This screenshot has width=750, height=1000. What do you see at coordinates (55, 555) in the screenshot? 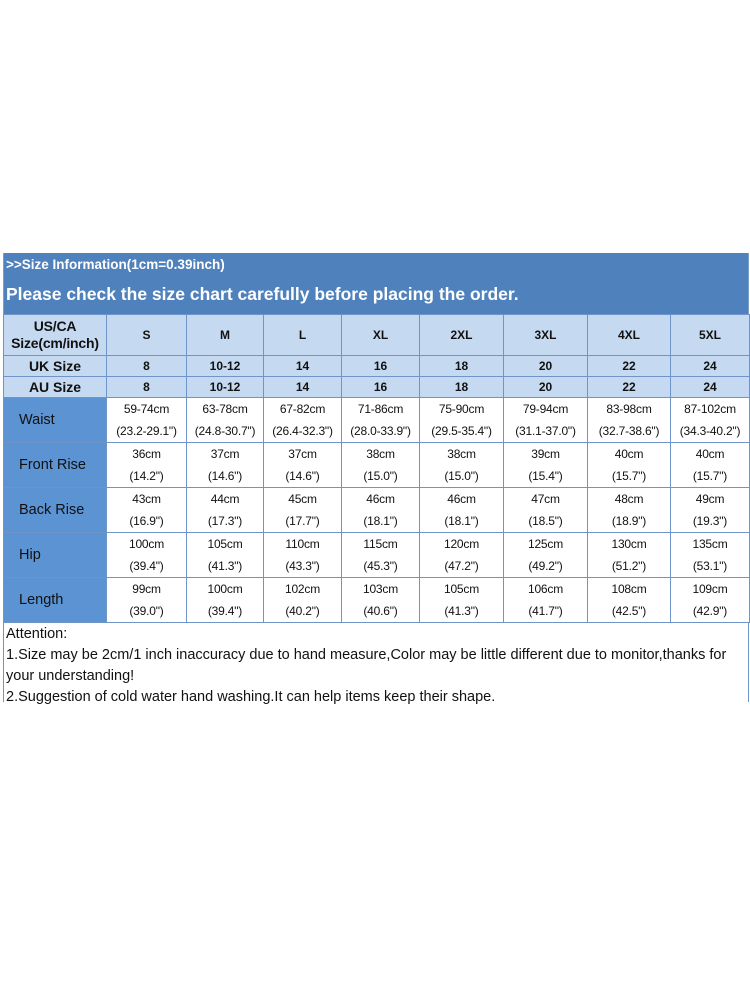
I see `measurement-label: Hip` at bounding box center [55, 555].